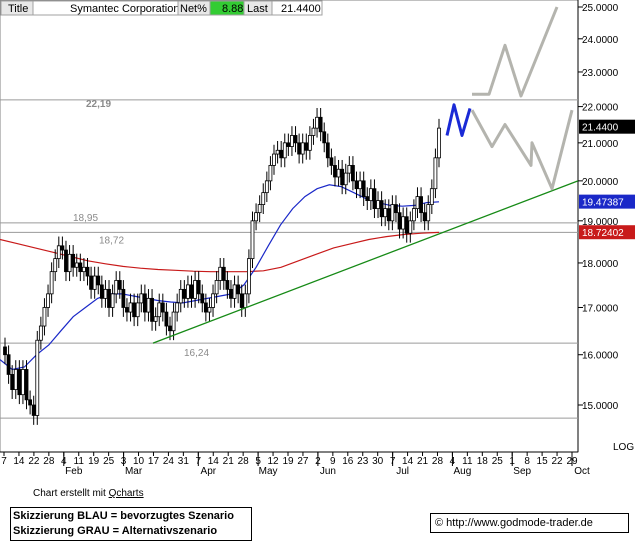 This screenshot has height=546, width=637. What do you see at coordinates (109, 461) in the screenshot?
I see `x-tick-label: 25` at bounding box center [109, 461].